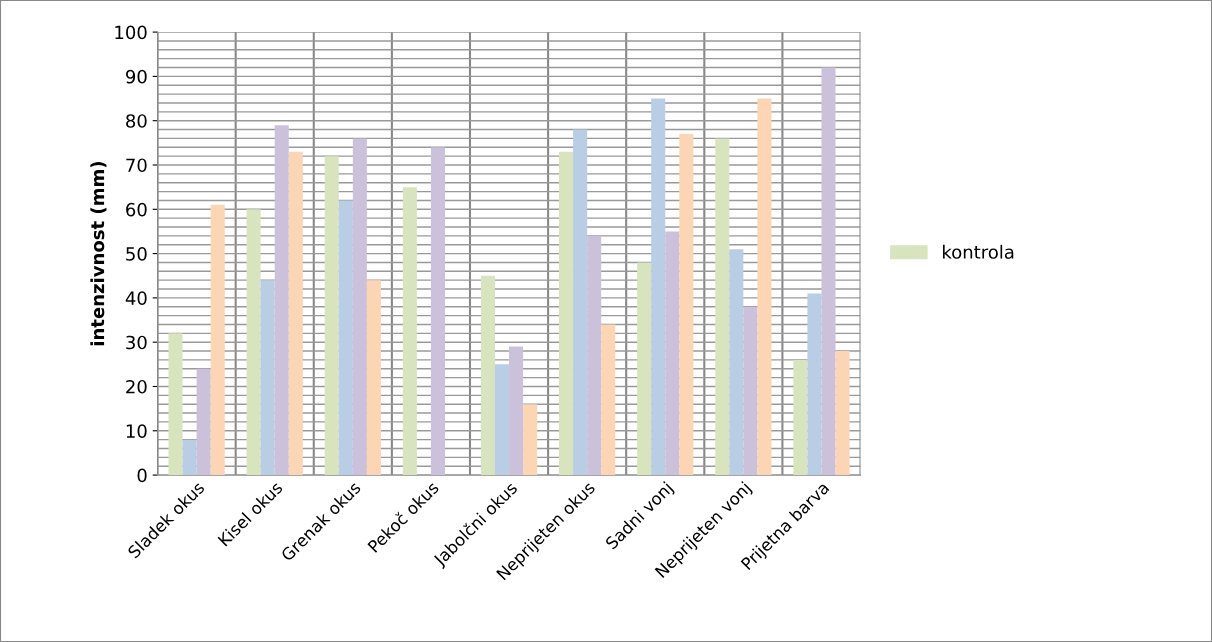 This screenshot has width=1212, height=642. I want to click on y-tick-label: 50, so click(136, 254).